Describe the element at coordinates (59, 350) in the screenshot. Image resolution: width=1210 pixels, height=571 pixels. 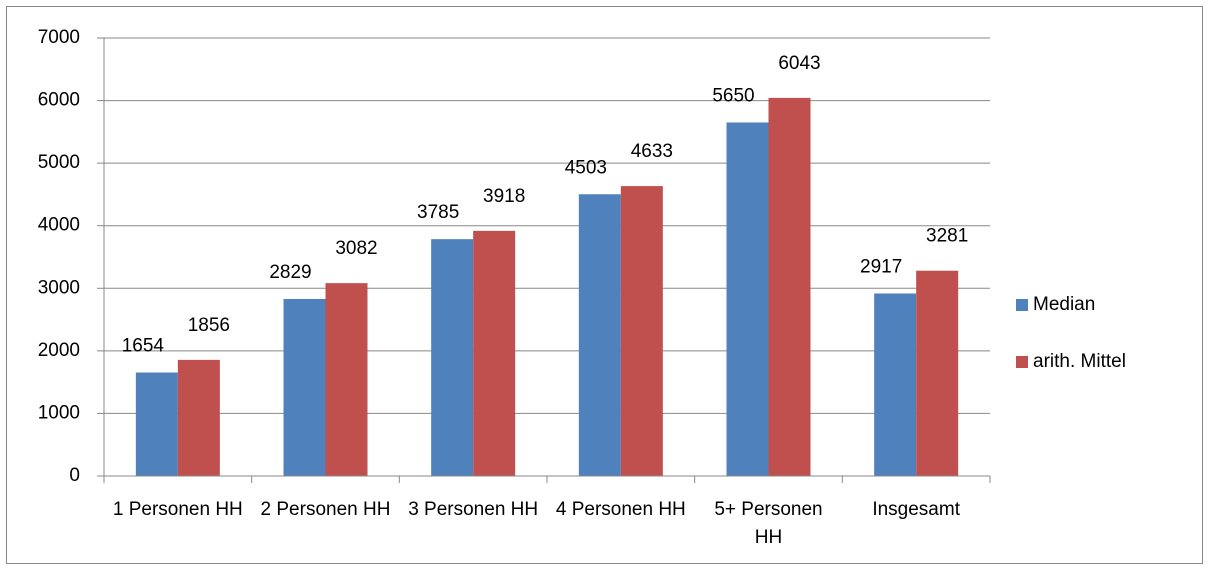
I see `y-tick-label: 2000` at that location.